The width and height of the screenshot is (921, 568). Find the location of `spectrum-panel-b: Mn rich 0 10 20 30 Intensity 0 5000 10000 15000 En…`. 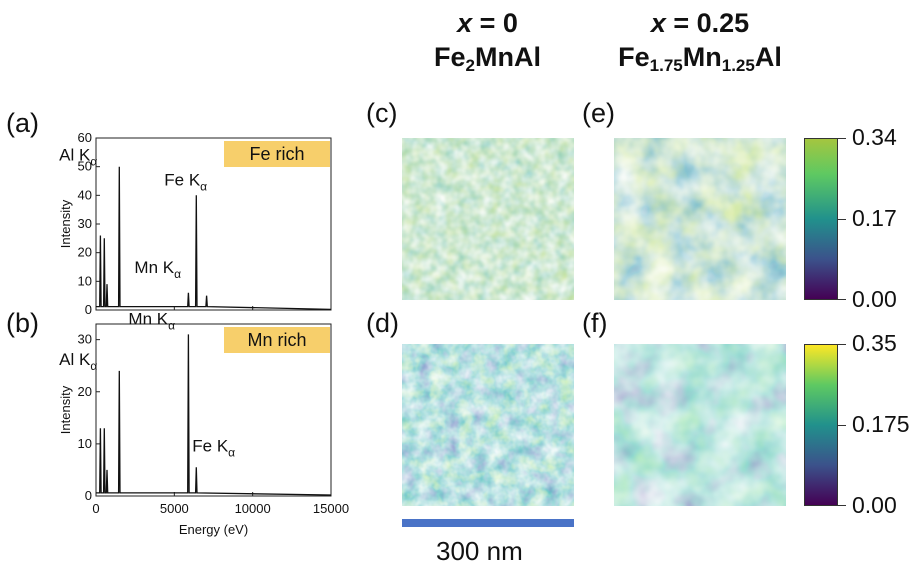

spectrum-panel-b: Mn rich 0 10 20 30 Intensity 0 5000 10000 15000 En… is located at coordinates (203, 423).